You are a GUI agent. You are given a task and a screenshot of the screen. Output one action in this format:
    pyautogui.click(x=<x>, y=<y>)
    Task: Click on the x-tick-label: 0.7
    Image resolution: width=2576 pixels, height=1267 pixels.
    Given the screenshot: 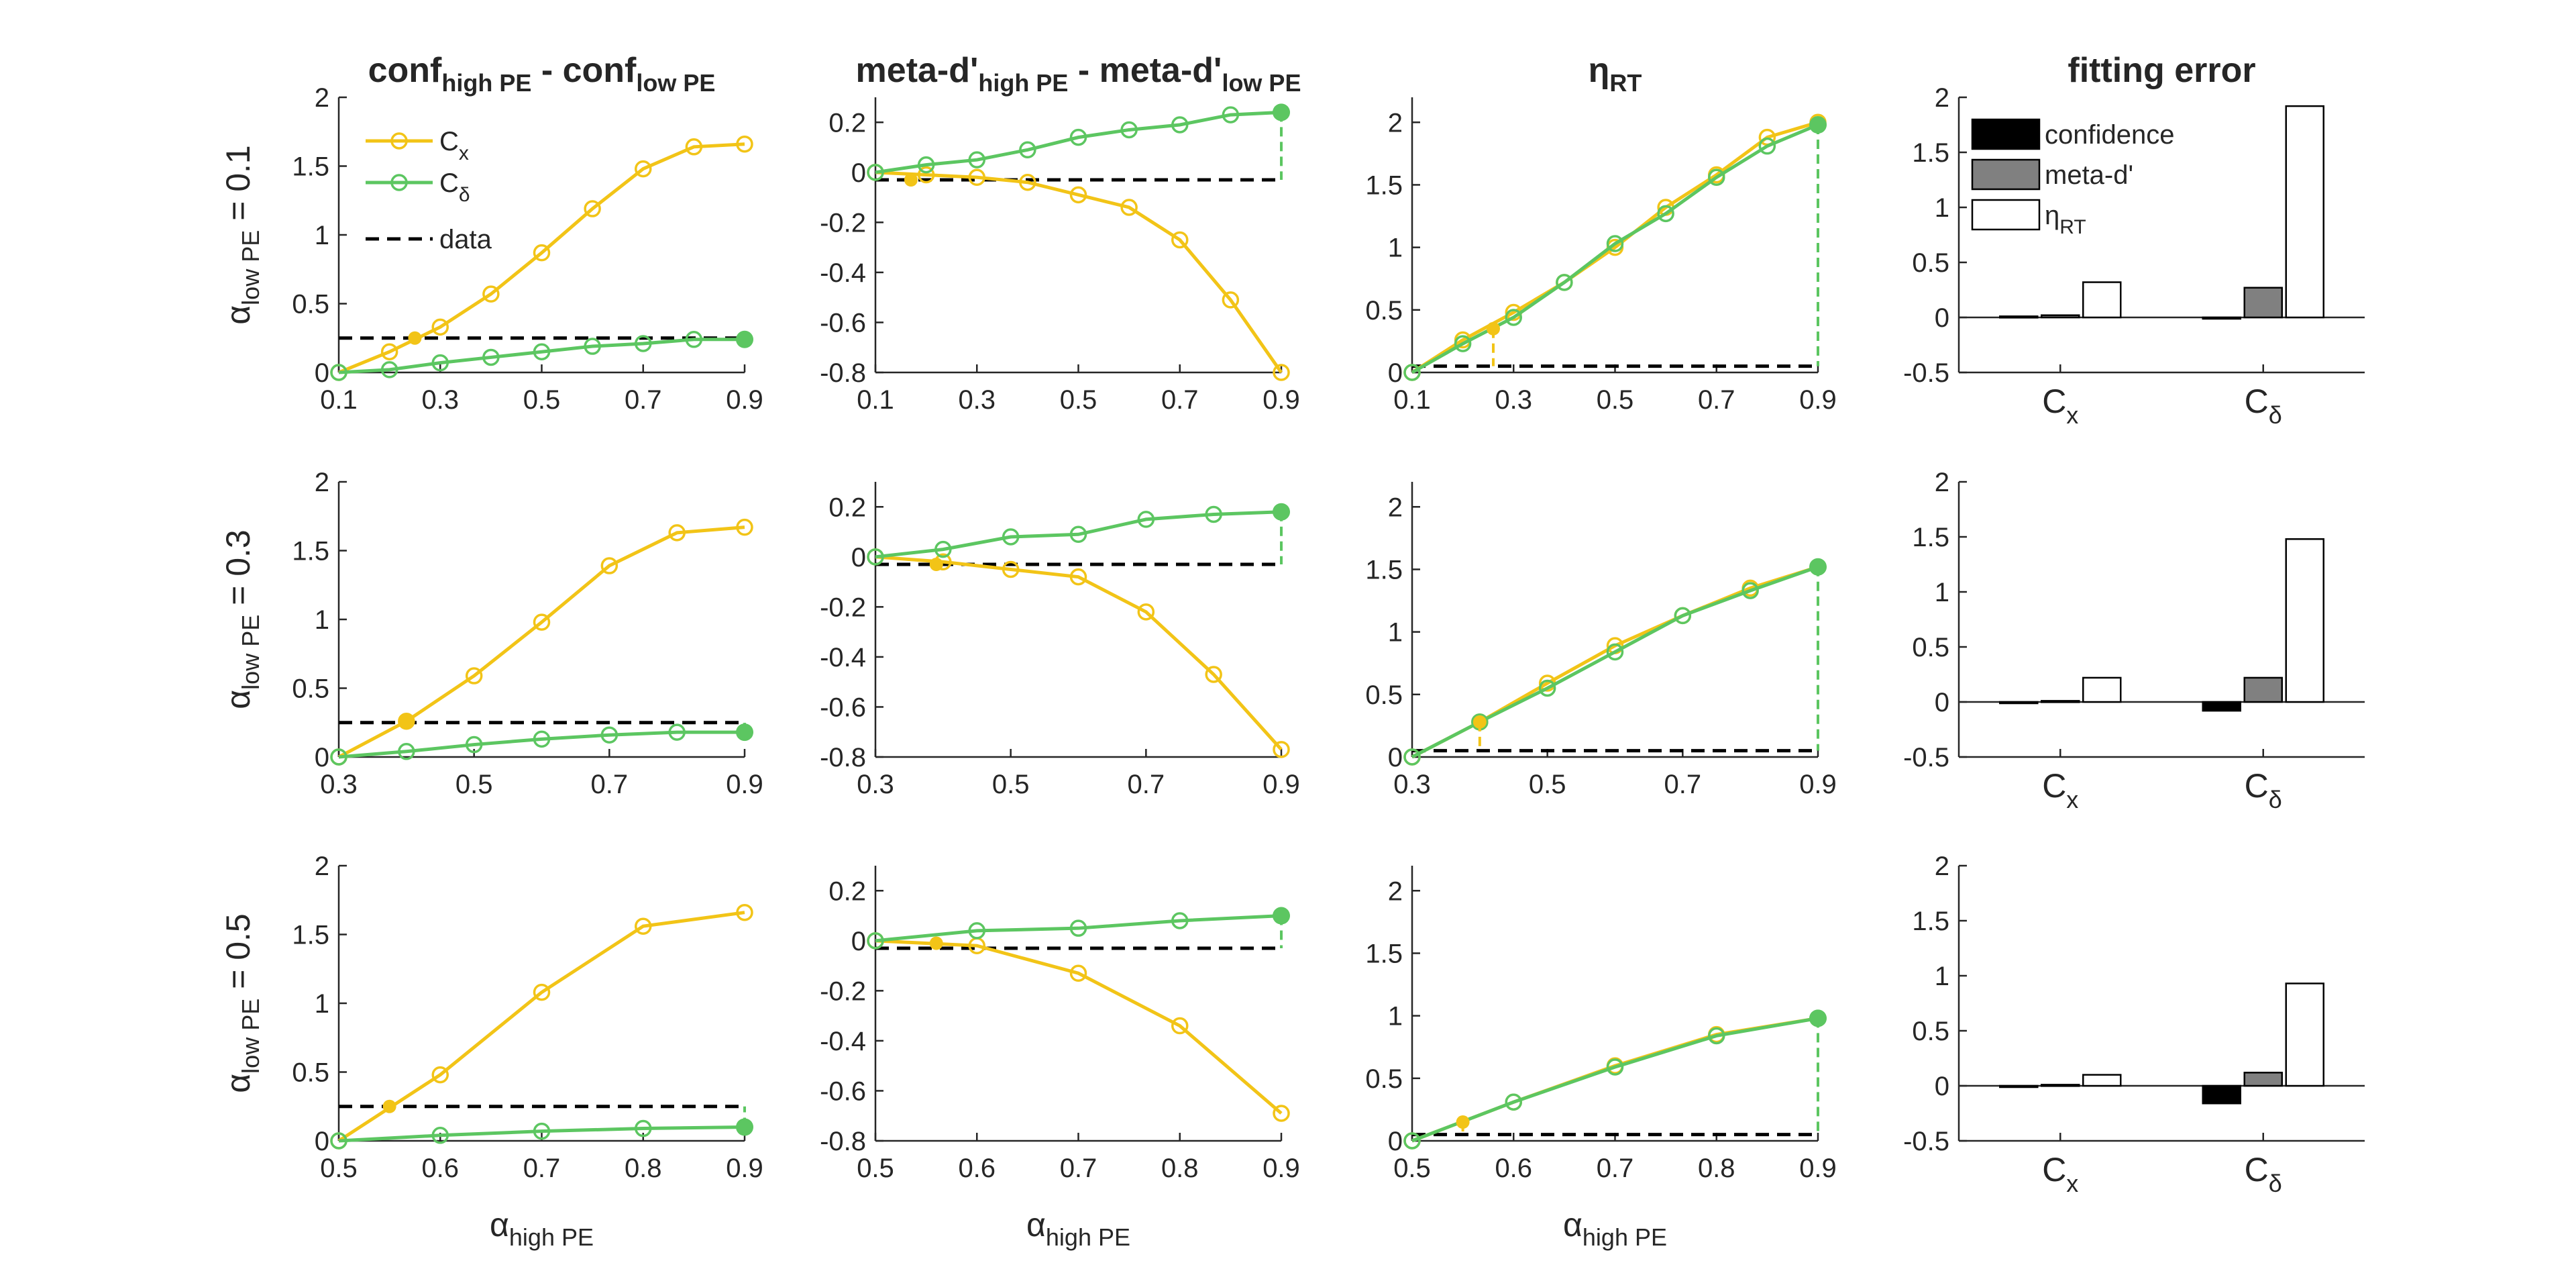 What is the action you would take?
    pyautogui.click(x=1146, y=784)
    